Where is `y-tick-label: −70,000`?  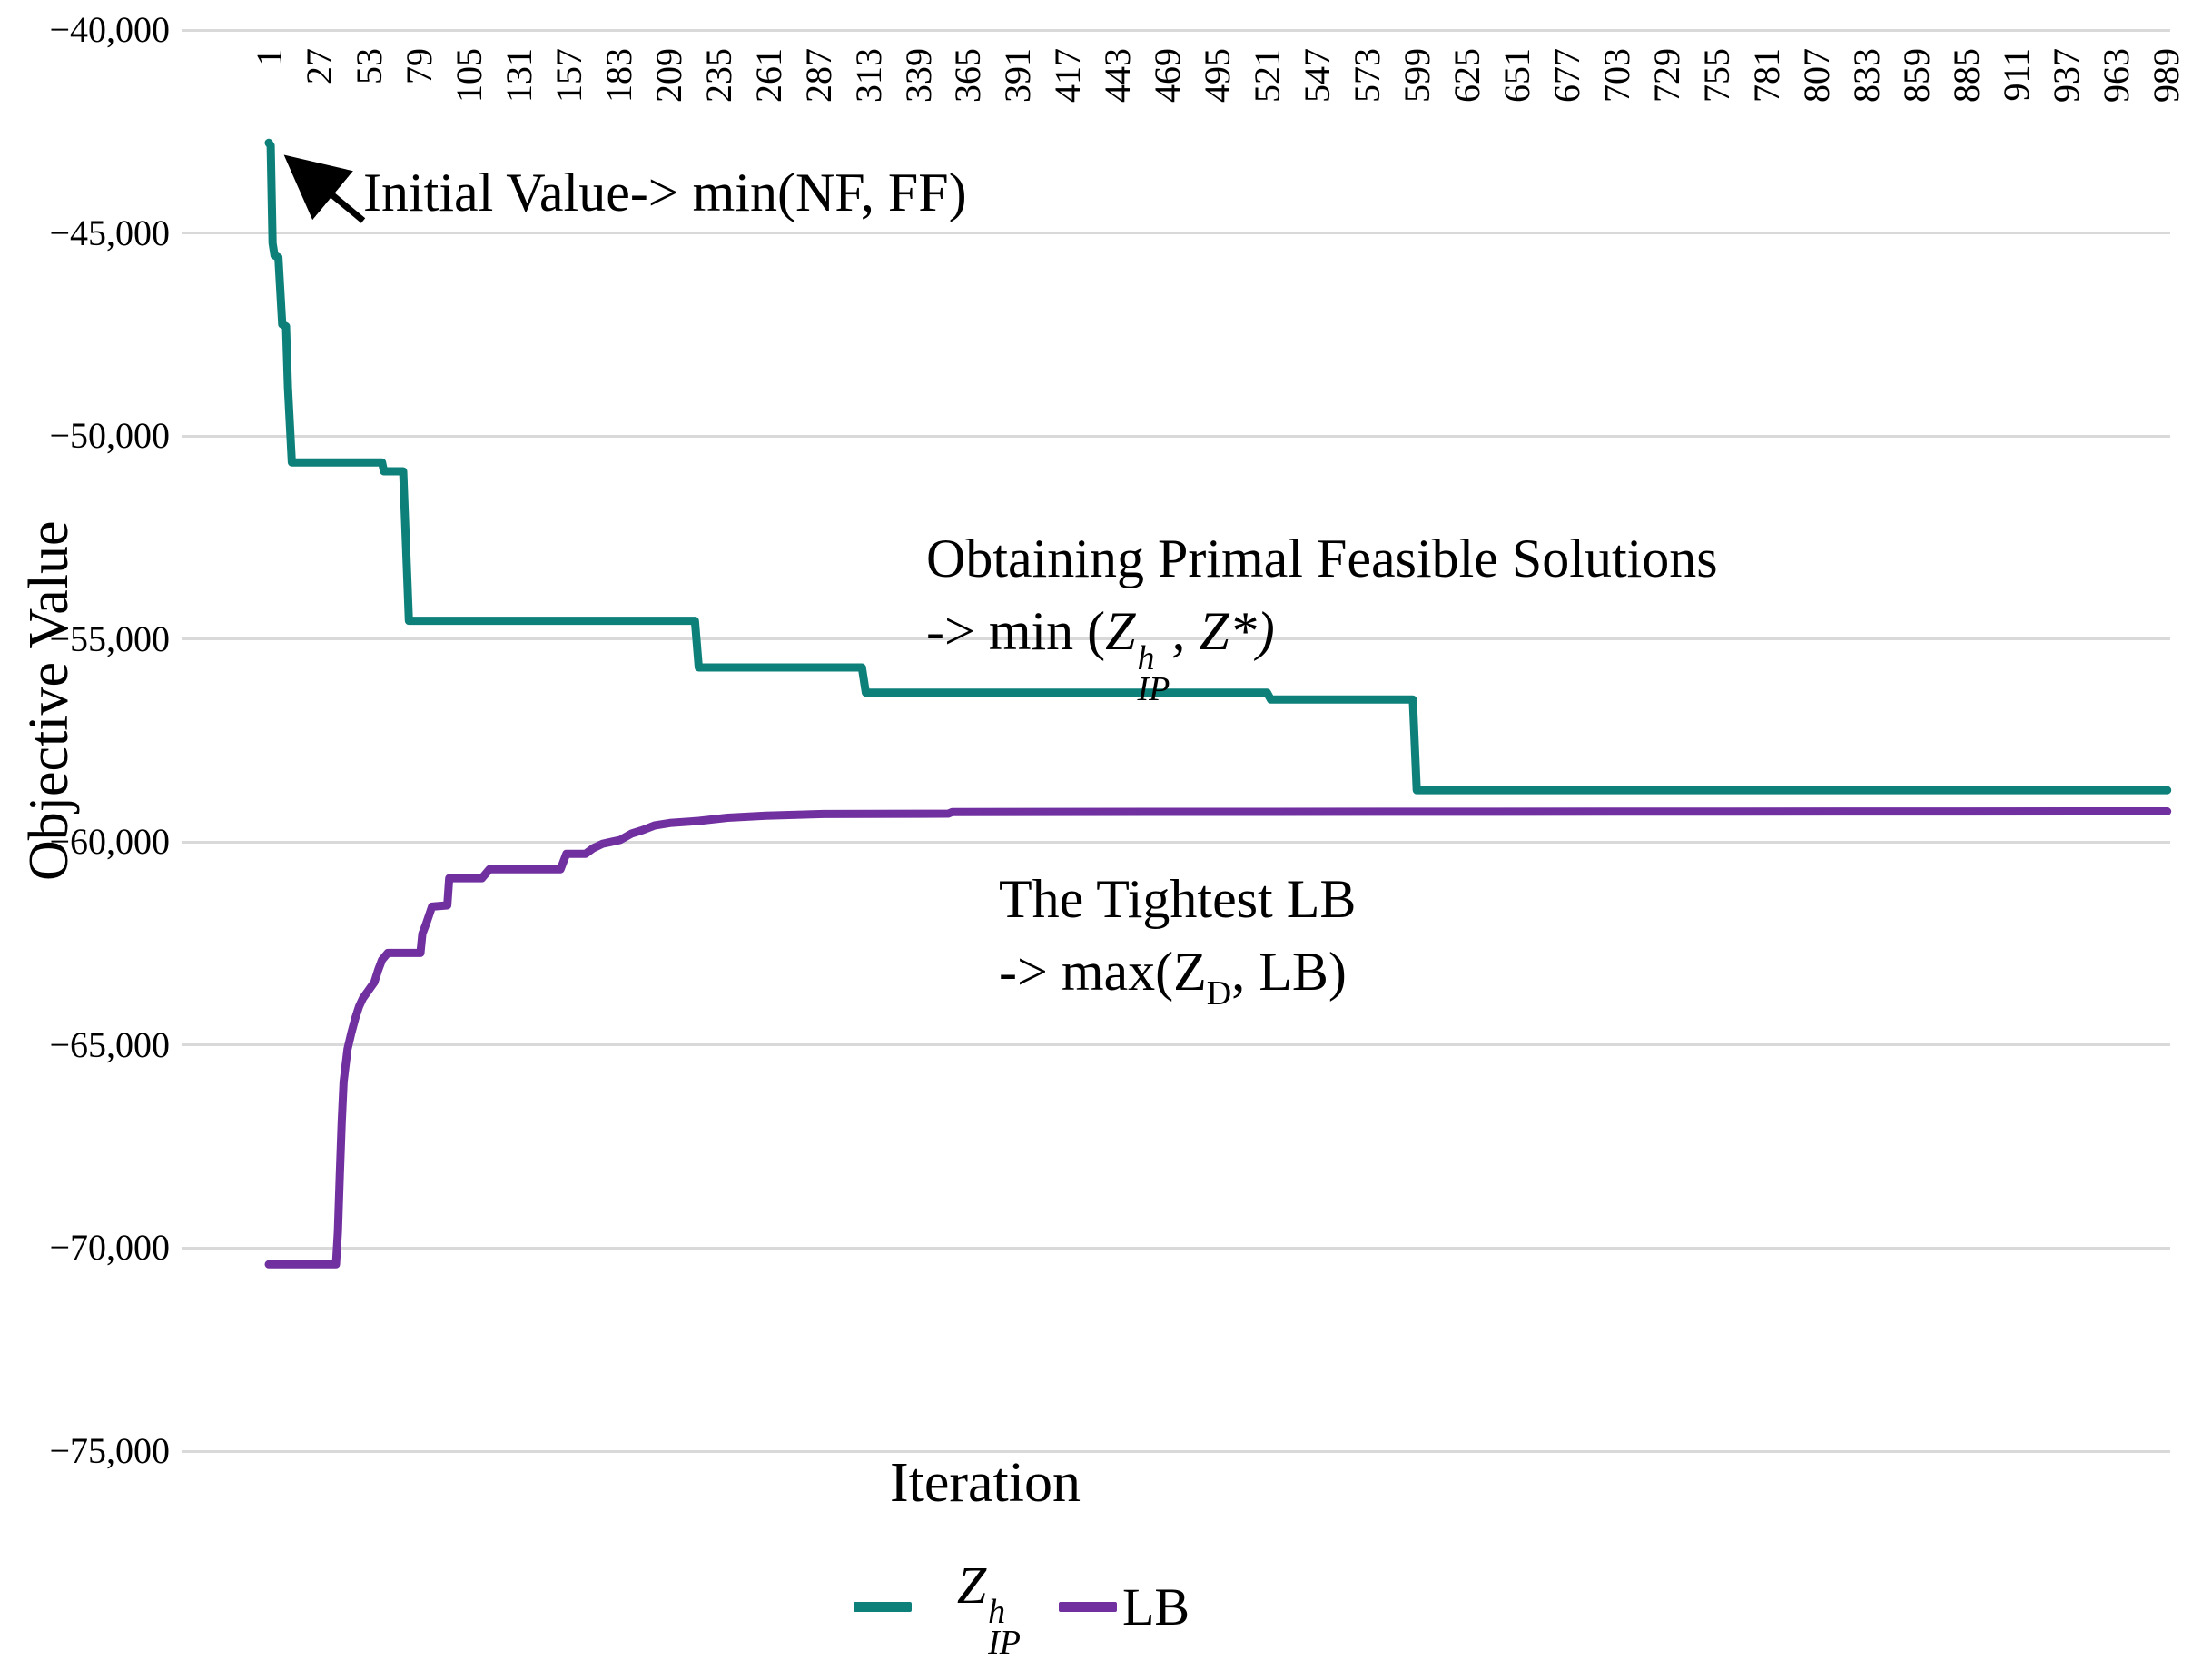 y-tick-label: −70,000 is located at coordinates (110, 1248).